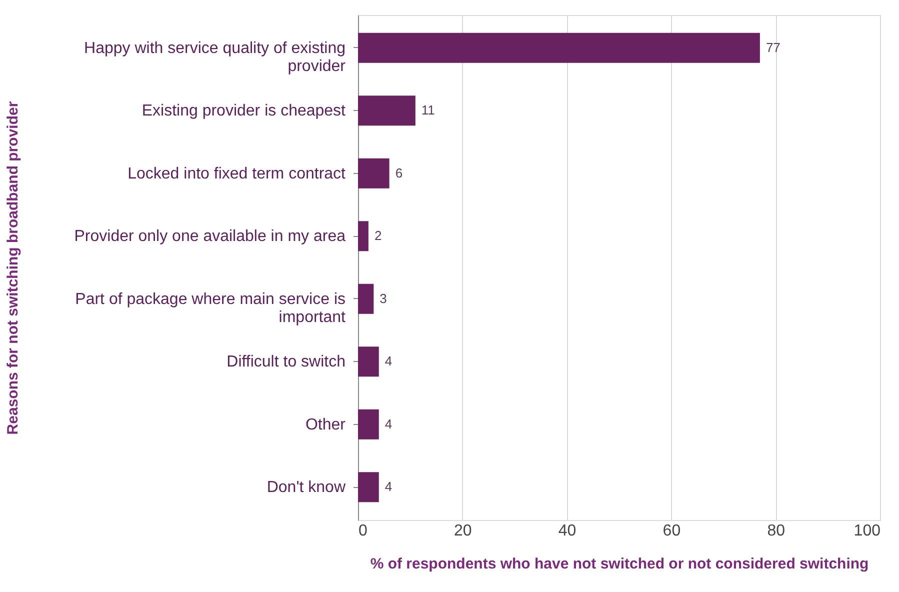  What do you see at coordinates (619, 564) in the screenshot?
I see `x-axis-title: % of respondents who have not switched or not considered switching` at bounding box center [619, 564].